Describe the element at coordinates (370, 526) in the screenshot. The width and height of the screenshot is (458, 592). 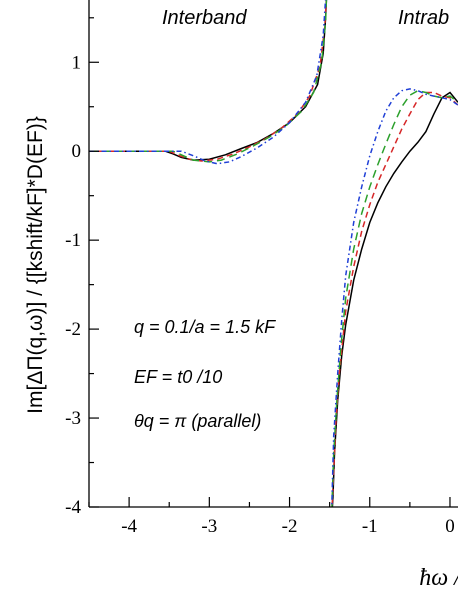
I see `x-tick-label: -1` at that location.